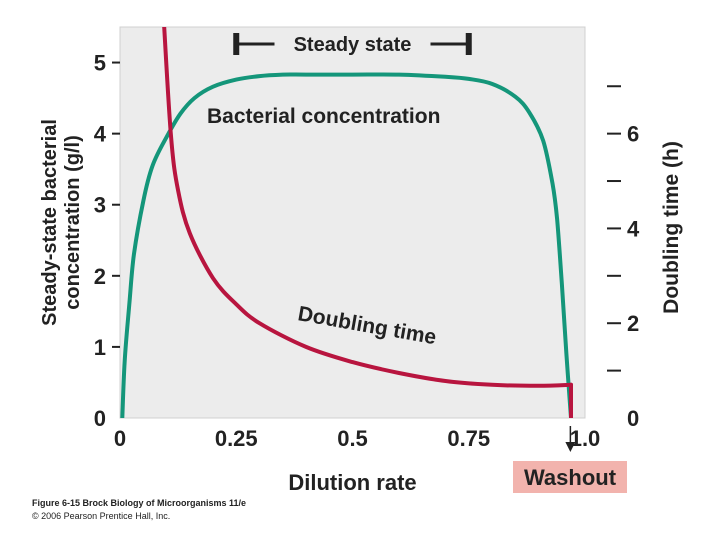 Image resolution: width=720 pixels, height=540 pixels. I want to click on right-tick-label: 0, so click(633, 418).